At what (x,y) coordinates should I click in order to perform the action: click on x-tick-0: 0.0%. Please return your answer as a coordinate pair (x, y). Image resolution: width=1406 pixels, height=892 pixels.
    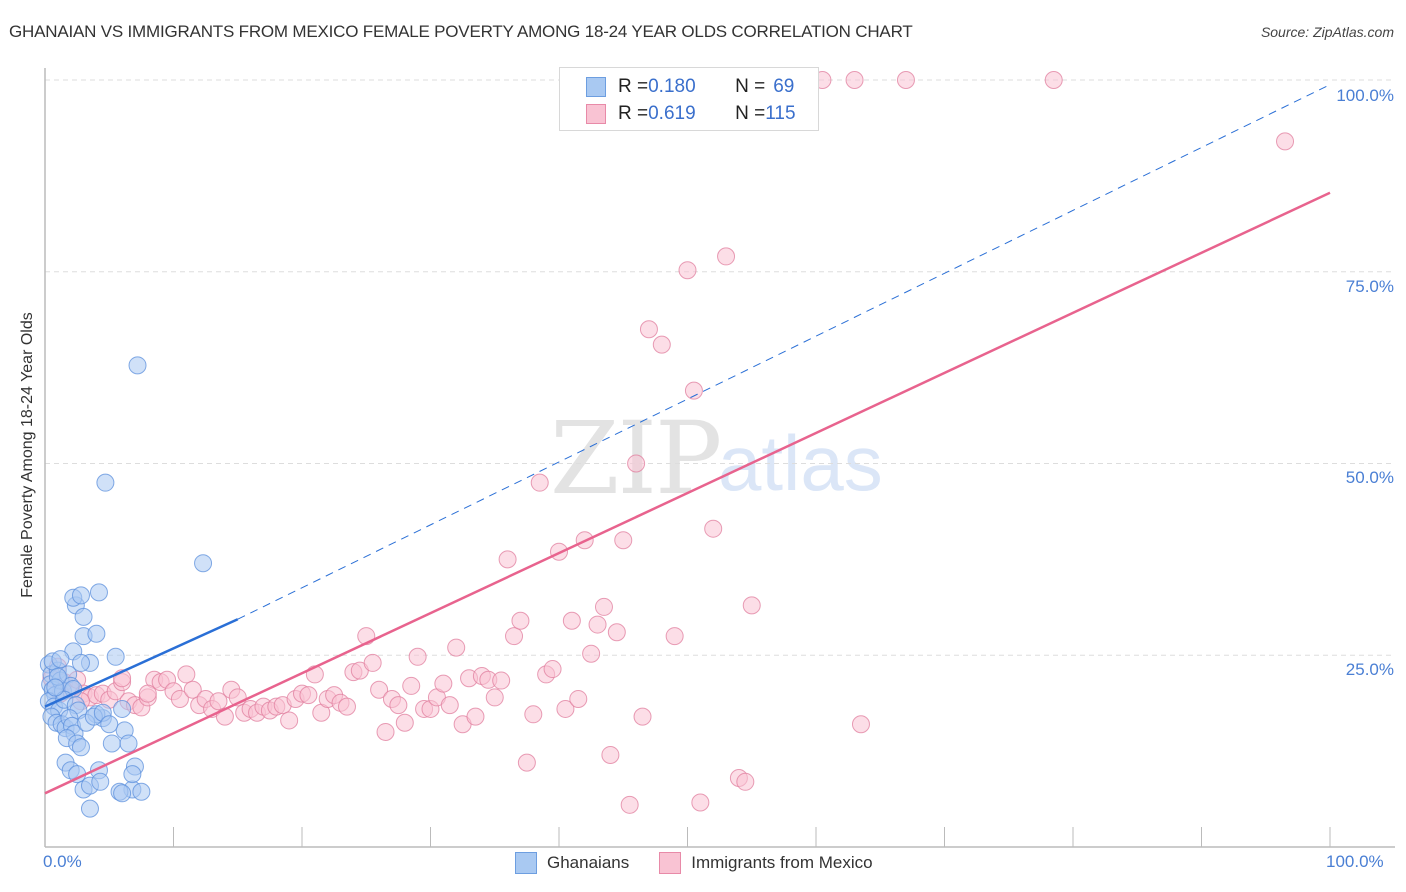
    Looking at the image, I should click on (62, 861).